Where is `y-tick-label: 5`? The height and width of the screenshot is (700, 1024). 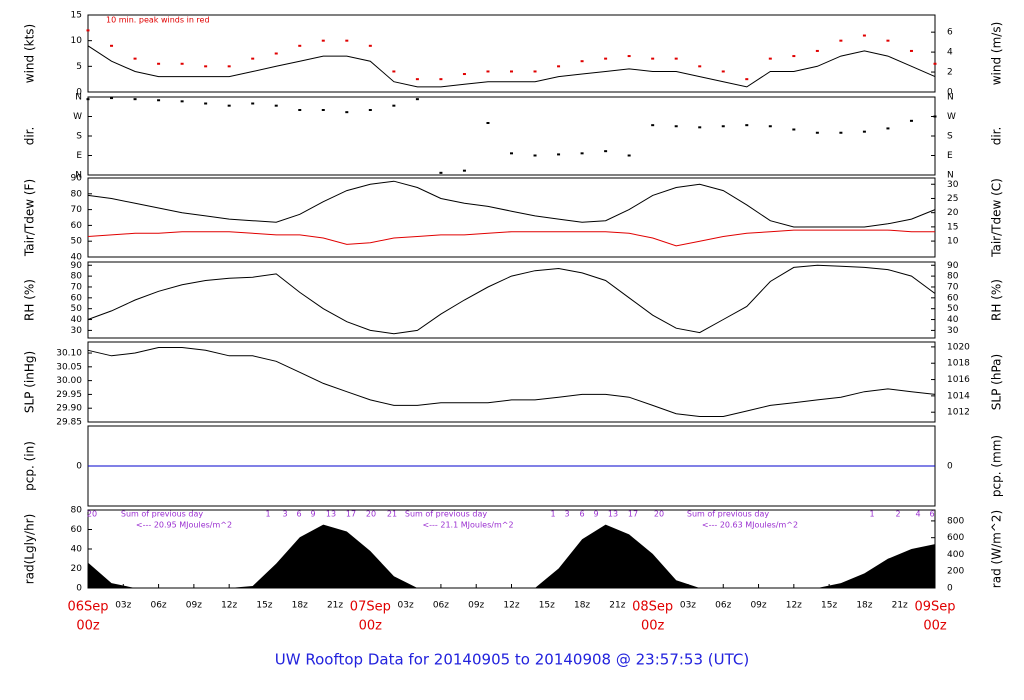
y-tick-label: 5 is located at coordinates (79, 67).